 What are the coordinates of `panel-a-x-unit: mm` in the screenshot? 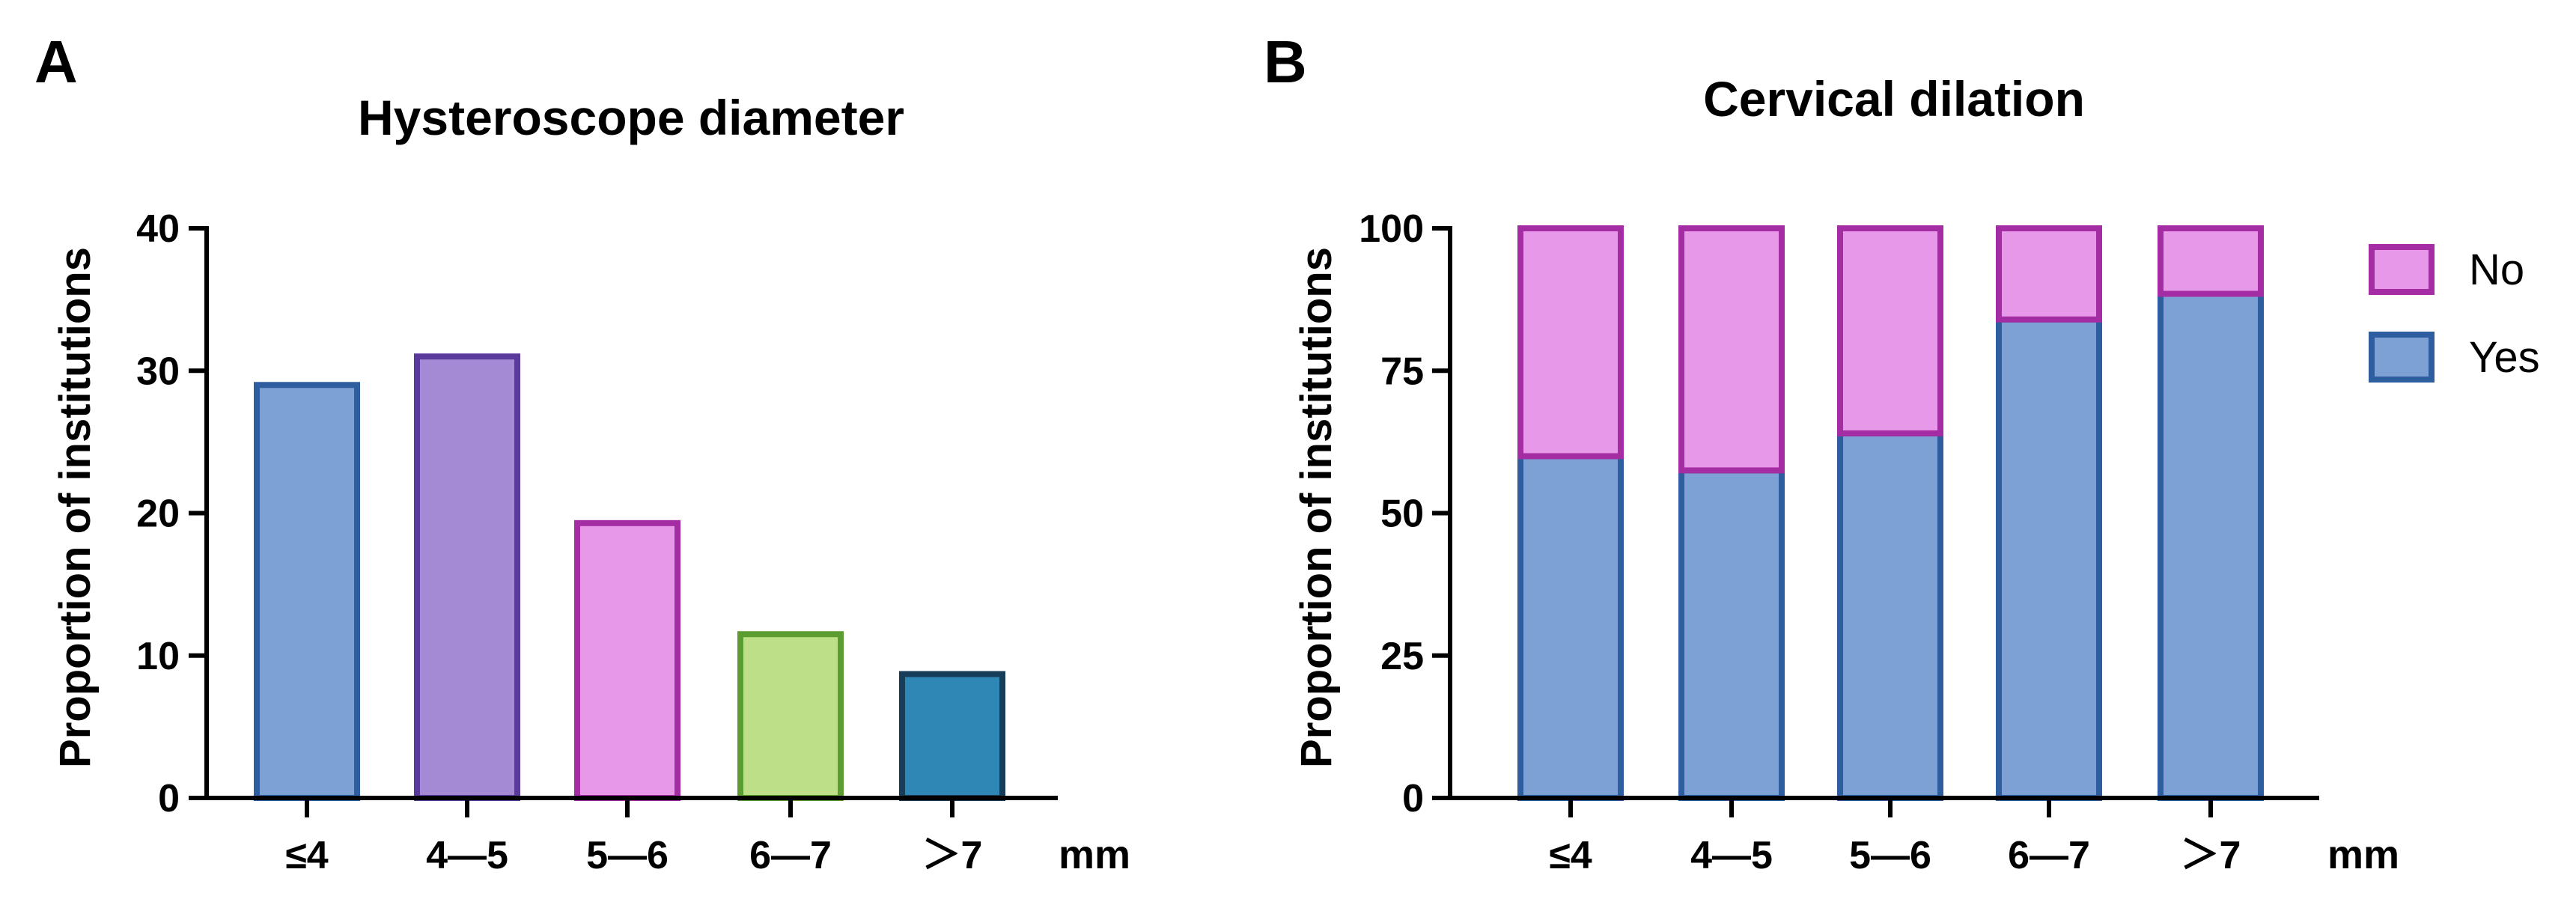 It's located at (1094, 854).